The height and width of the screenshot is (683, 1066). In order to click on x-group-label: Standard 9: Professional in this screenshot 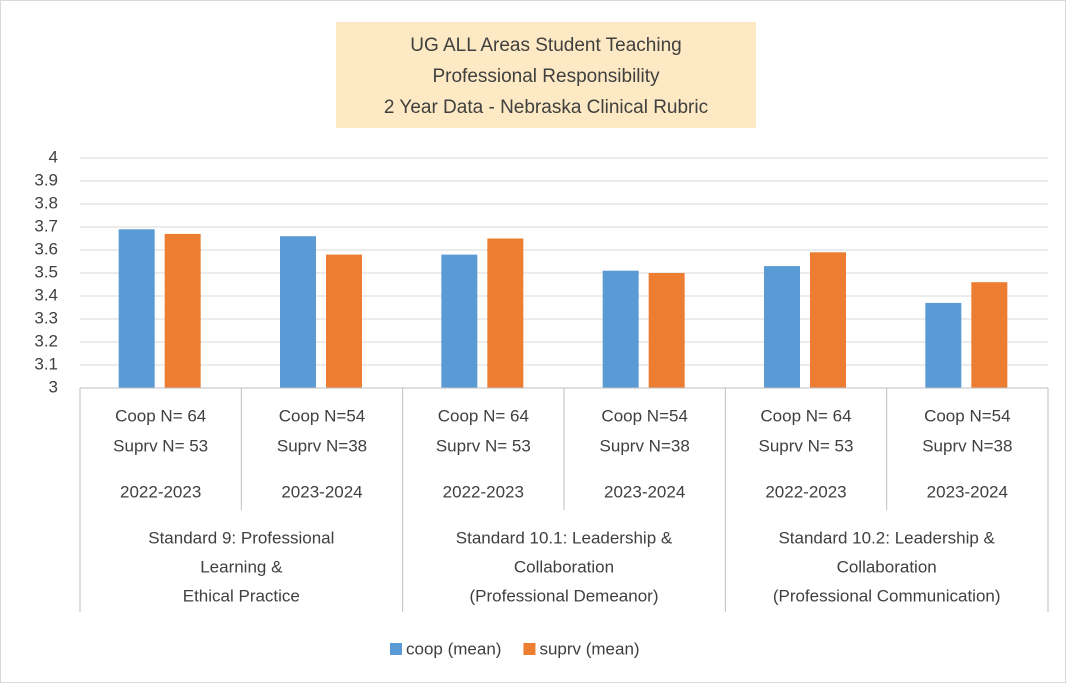, I will do `click(241, 537)`.